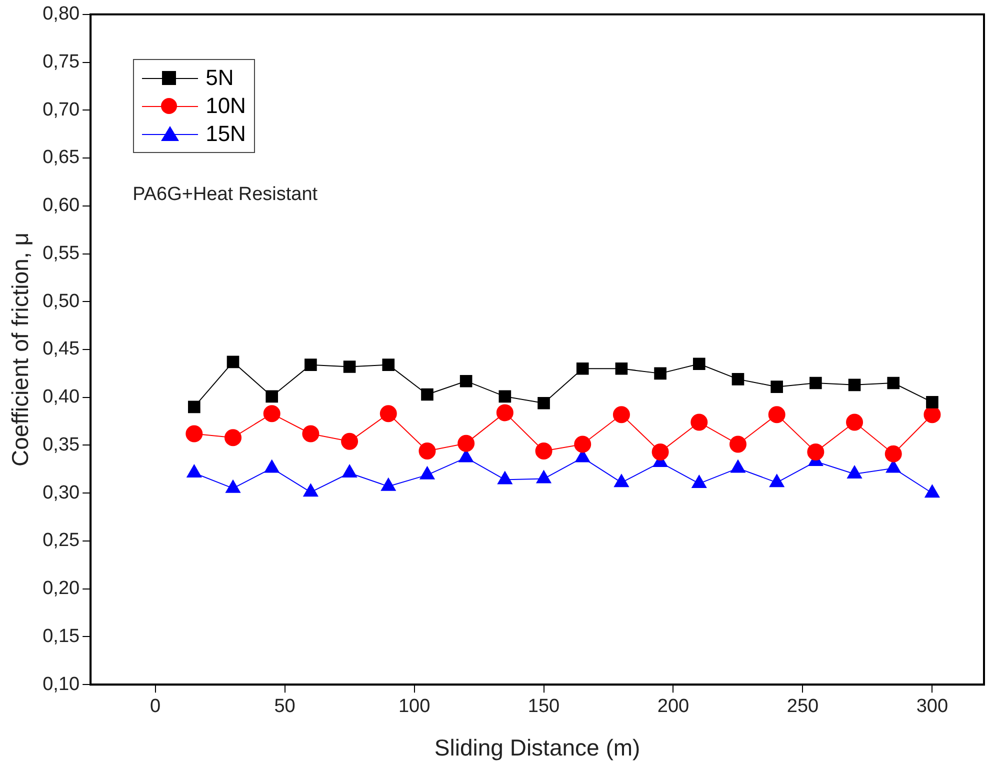 The image size is (993, 771). What do you see at coordinates (61, 349) in the screenshot?
I see `y-tick-label: 0,45` at bounding box center [61, 349].